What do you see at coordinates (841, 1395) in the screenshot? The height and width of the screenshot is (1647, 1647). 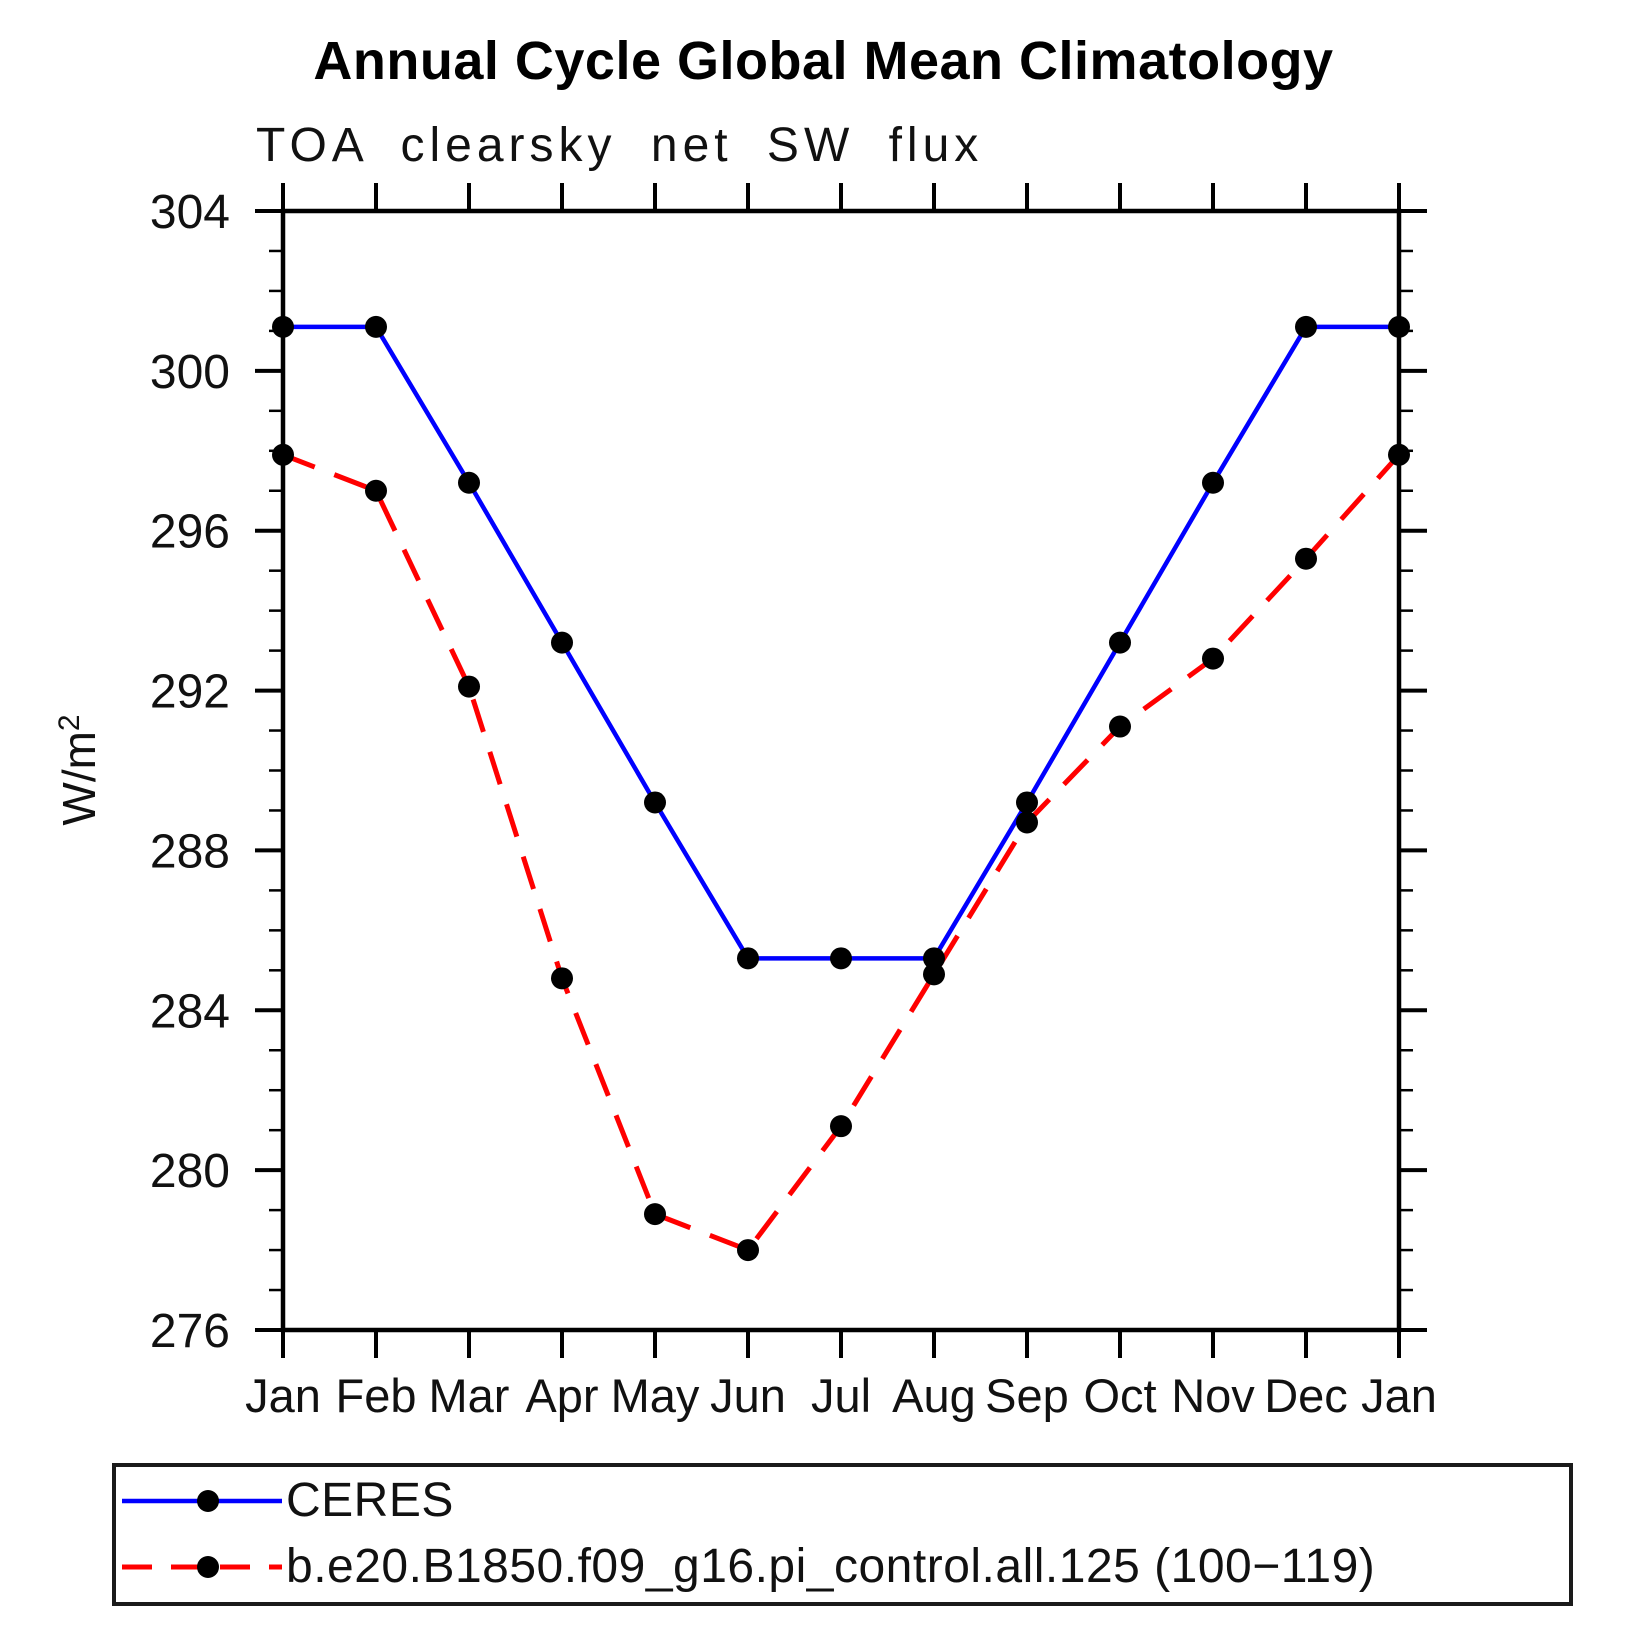 I see `x-tick-label: Jul` at bounding box center [841, 1395].